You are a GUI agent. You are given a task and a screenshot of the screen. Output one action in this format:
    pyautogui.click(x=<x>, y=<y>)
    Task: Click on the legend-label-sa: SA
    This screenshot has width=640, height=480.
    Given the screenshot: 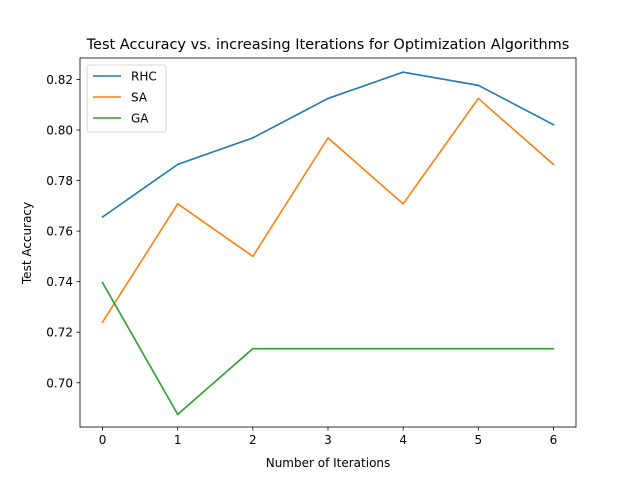 What is the action you would take?
    pyautogui.click(x=139, y=98)
    